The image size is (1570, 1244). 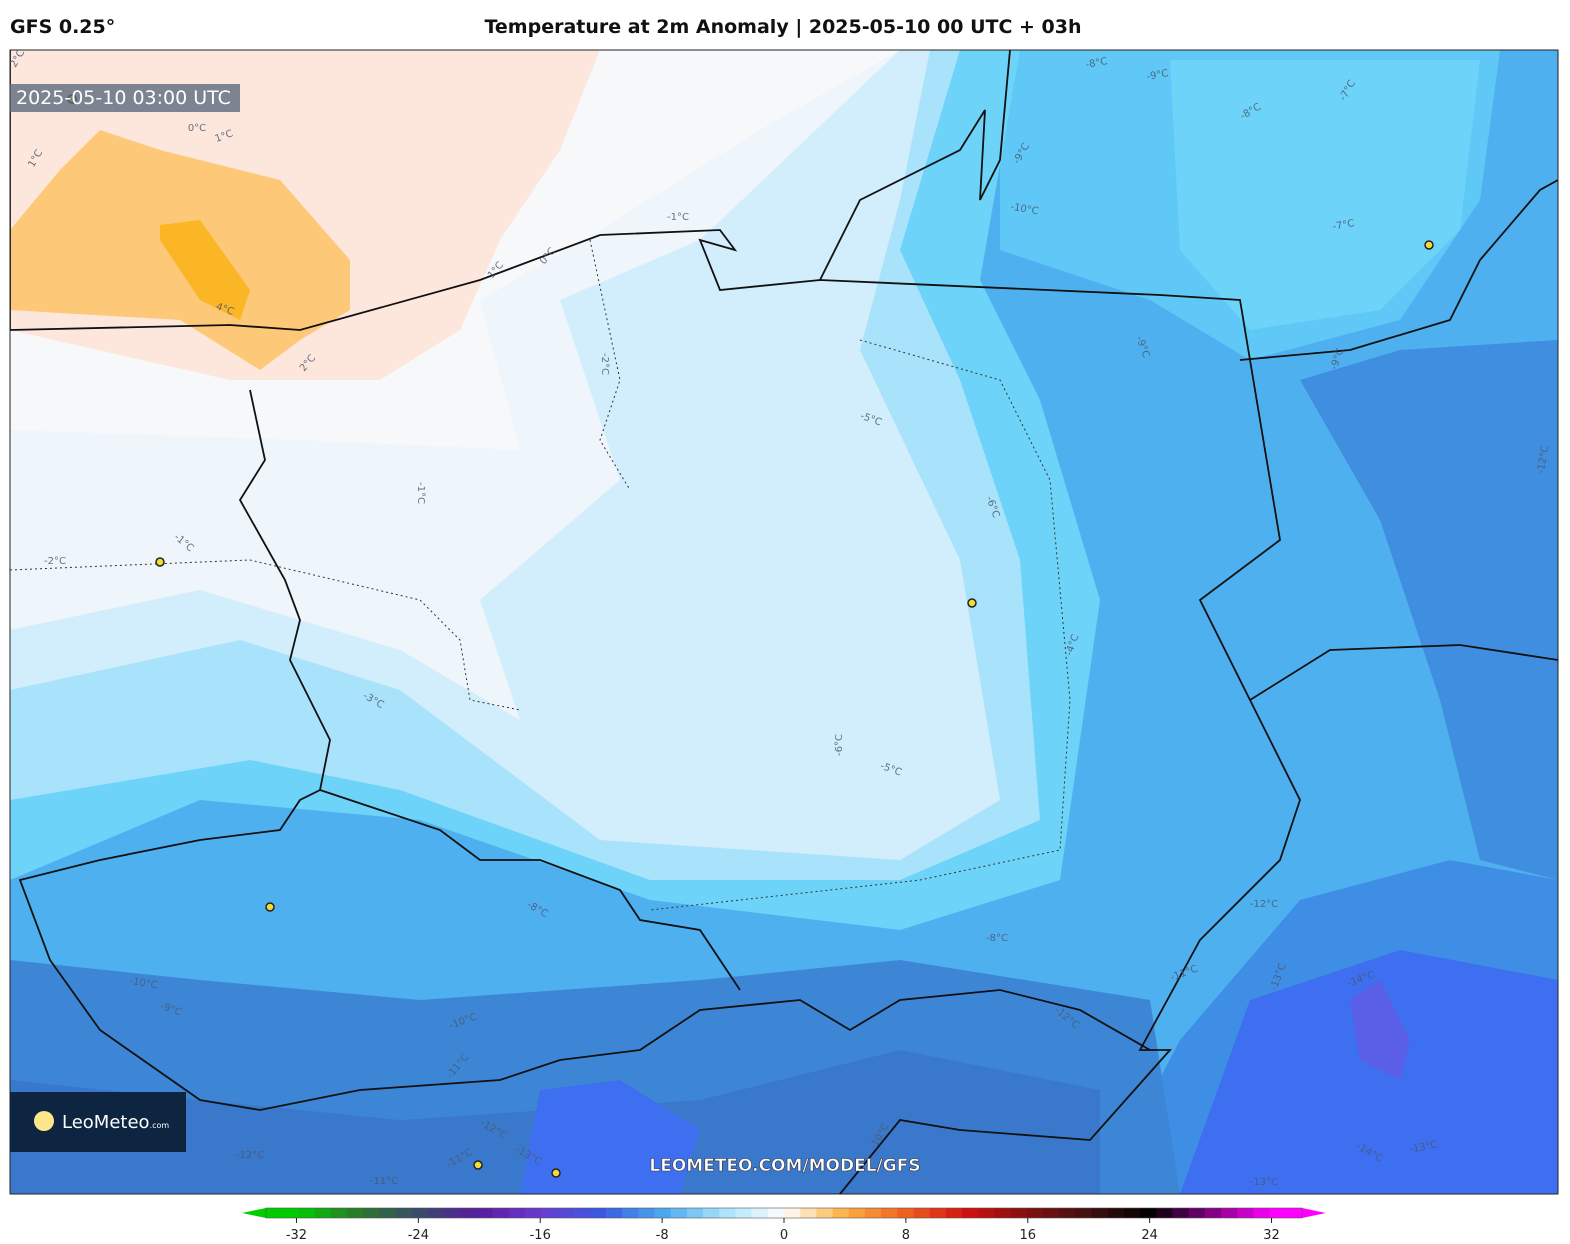 I want to click on timestamp-box, so click(x=125, y=98).